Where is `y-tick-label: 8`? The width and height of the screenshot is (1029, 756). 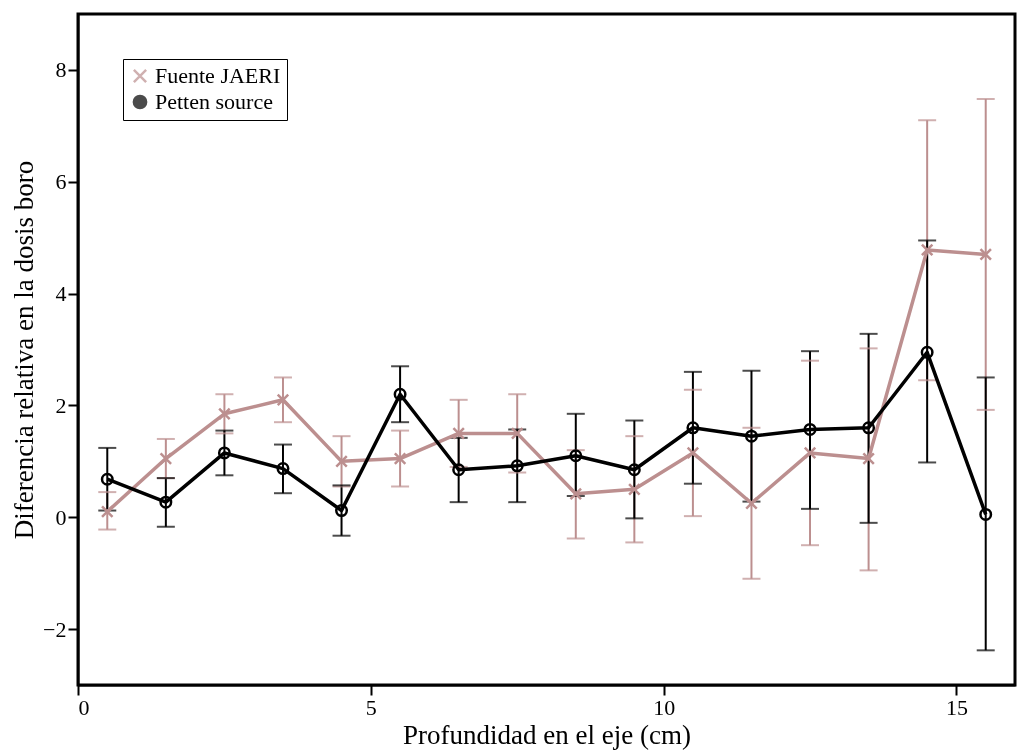 y-tick-label: 8 is located at coordinates (61, 70).